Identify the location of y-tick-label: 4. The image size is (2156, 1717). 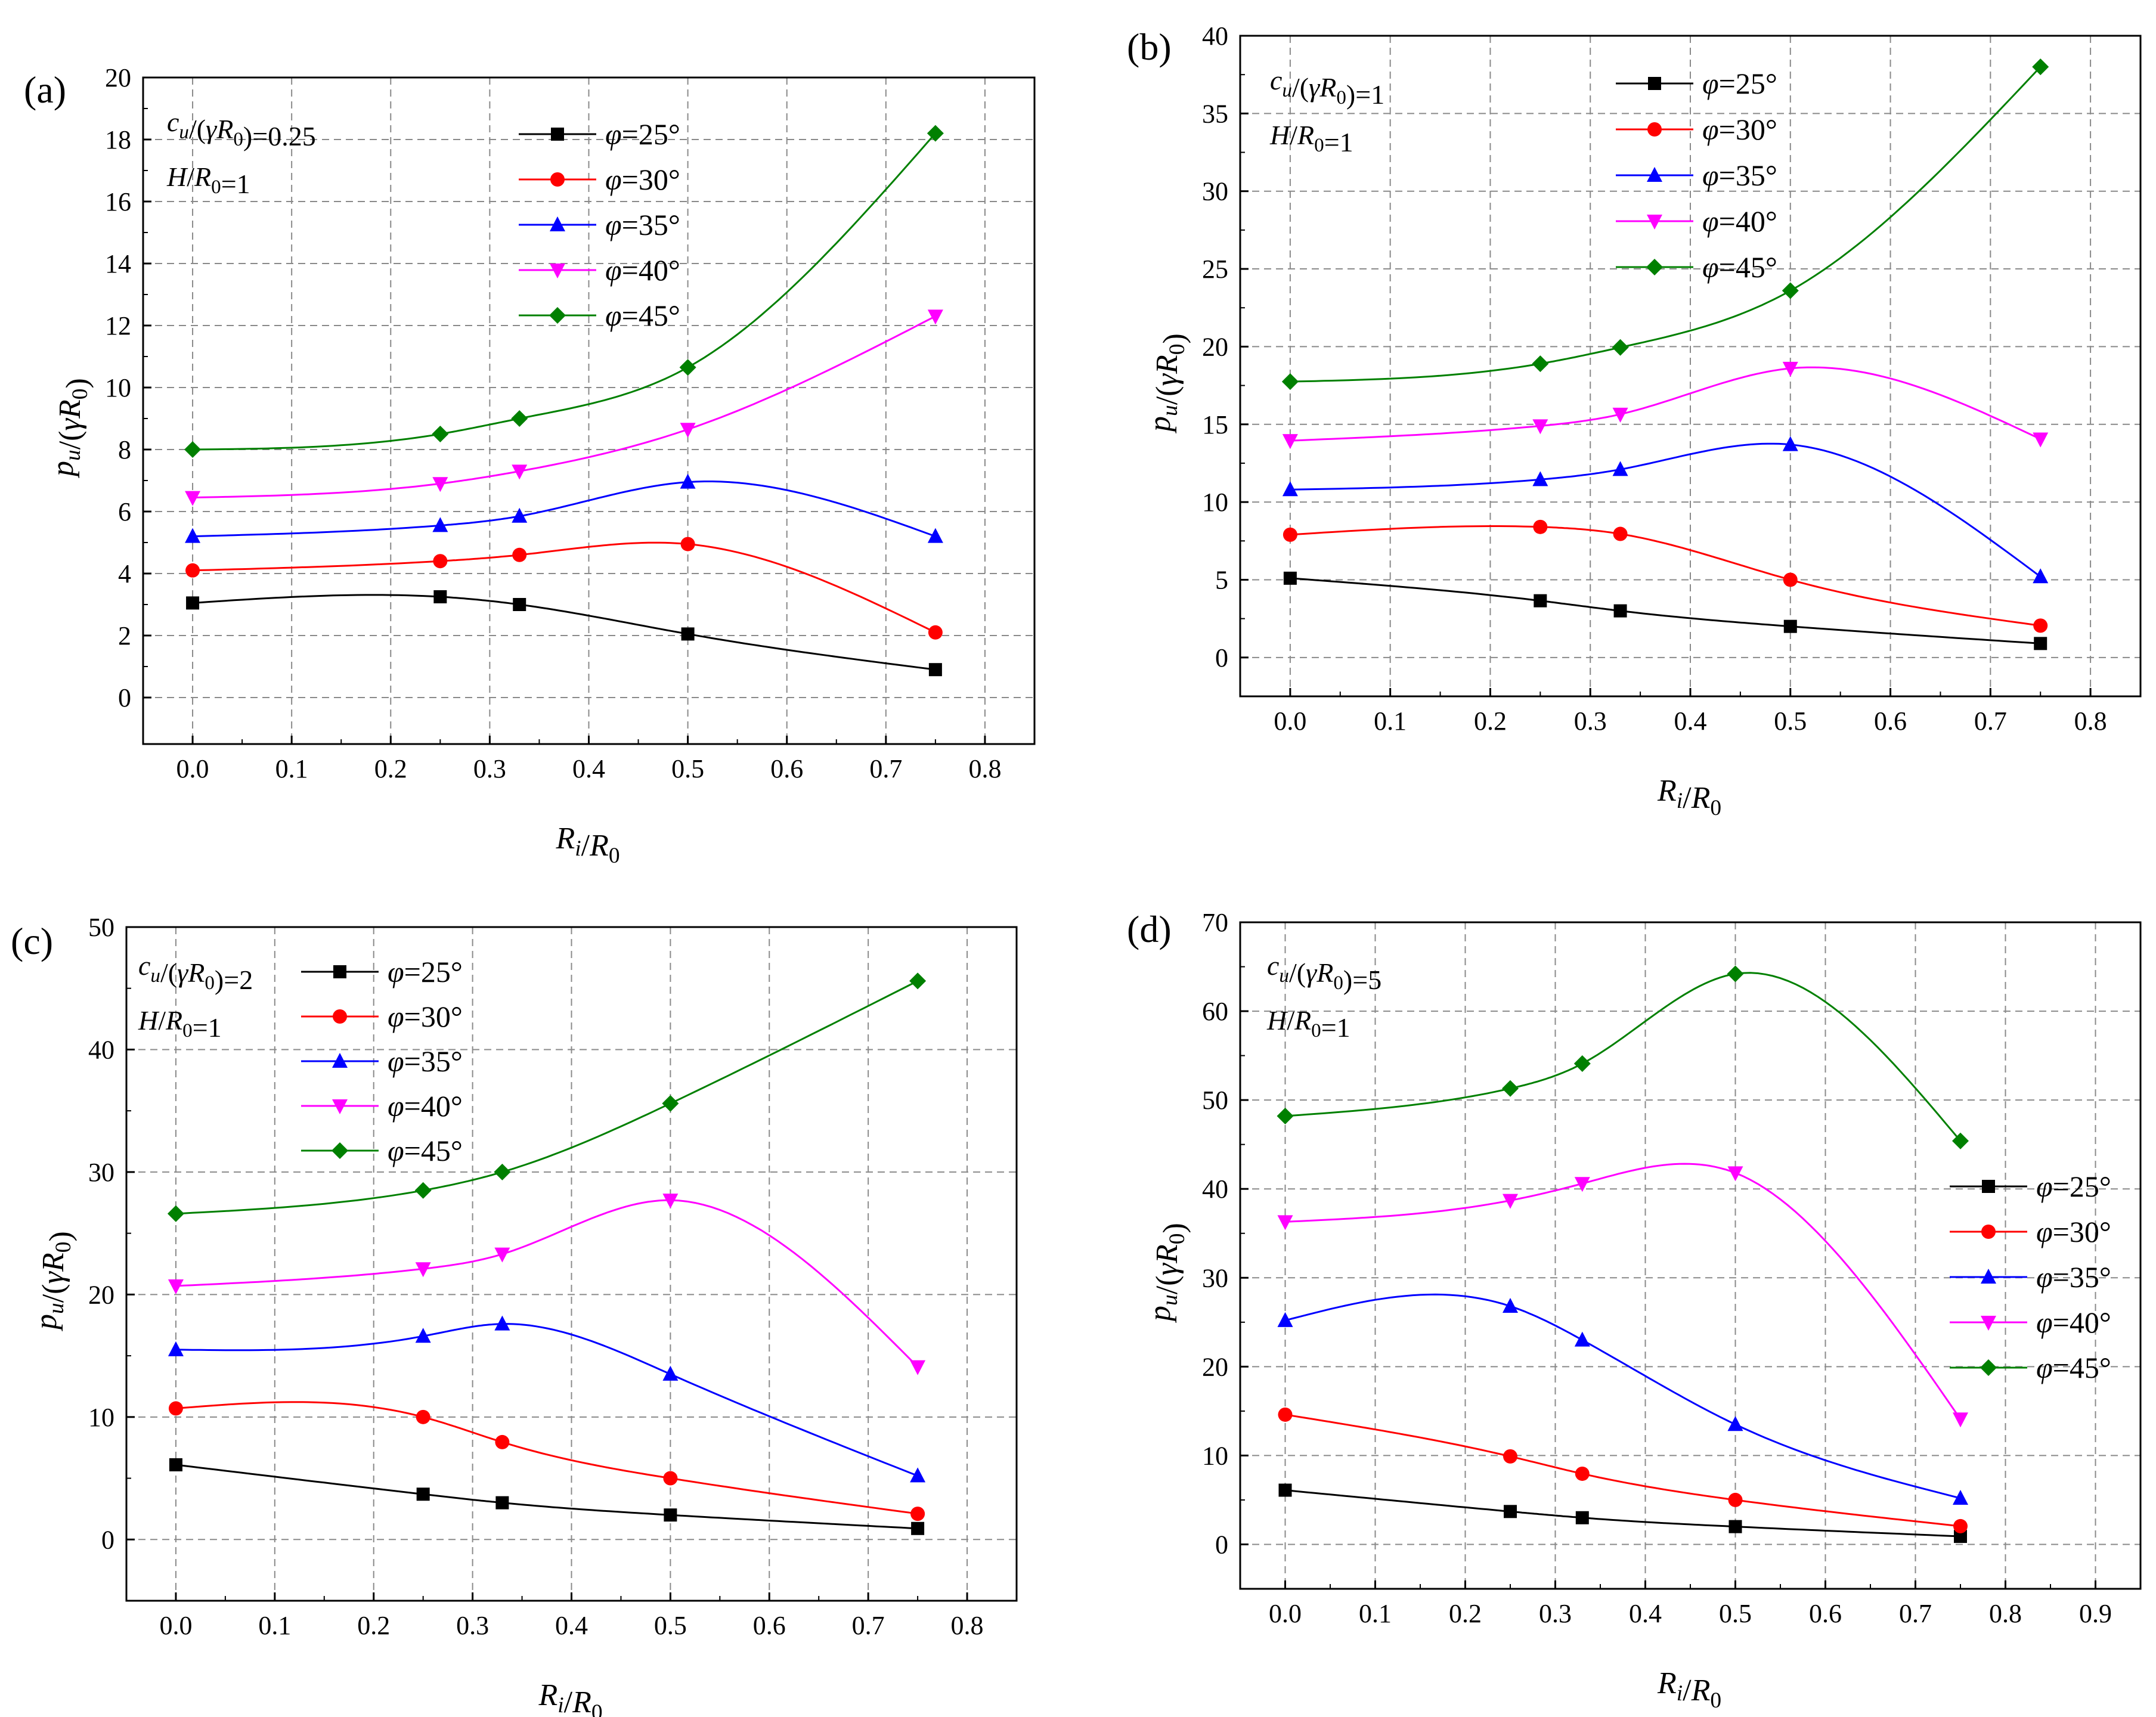
(124, 574).